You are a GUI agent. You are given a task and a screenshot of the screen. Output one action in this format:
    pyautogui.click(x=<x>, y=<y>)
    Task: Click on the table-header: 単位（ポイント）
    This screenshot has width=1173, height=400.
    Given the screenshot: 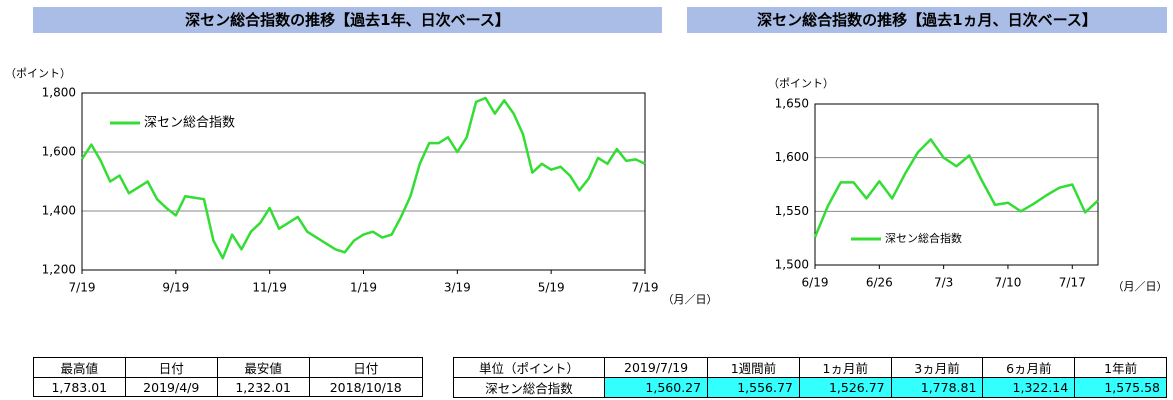 What is the action you would take?
    pyautogui.click(x=529, y=367)
    